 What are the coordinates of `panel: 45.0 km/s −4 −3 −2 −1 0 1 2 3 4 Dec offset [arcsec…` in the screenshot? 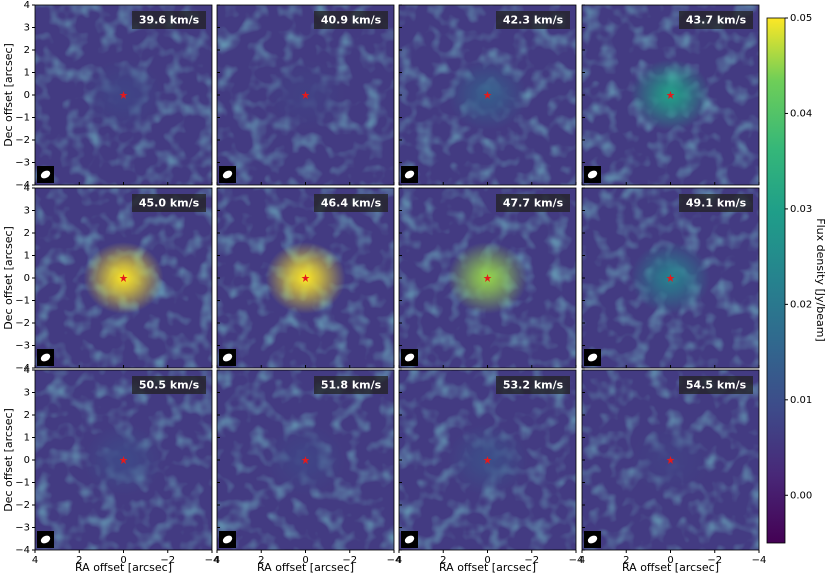 It's located at (107, 278).